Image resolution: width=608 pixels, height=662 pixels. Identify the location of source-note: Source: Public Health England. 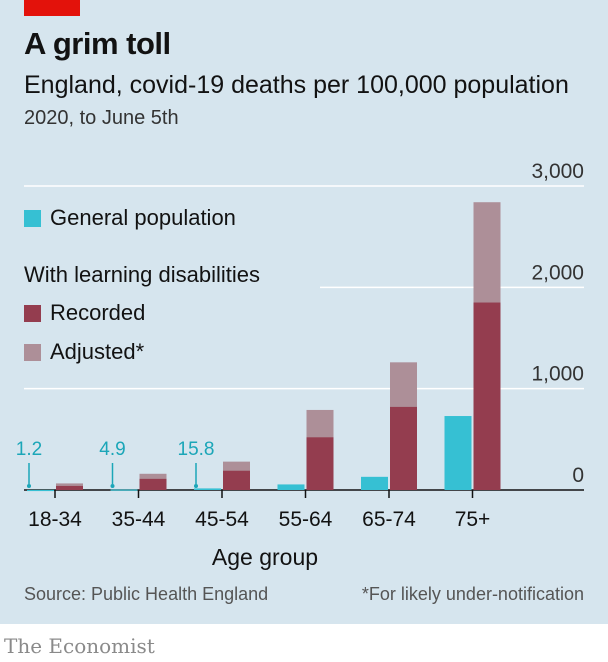
(146, 594).